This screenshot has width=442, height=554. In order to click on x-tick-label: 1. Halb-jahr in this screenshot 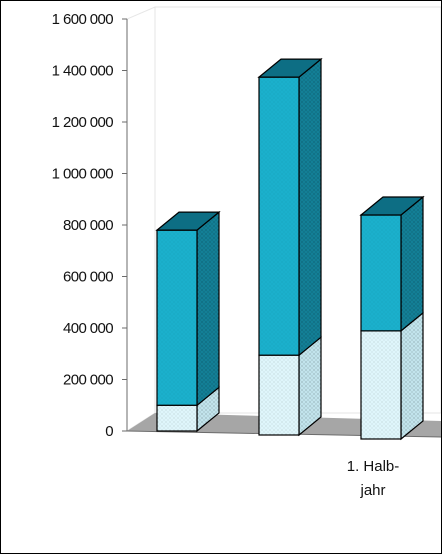, I will do `click(373, 478)`.